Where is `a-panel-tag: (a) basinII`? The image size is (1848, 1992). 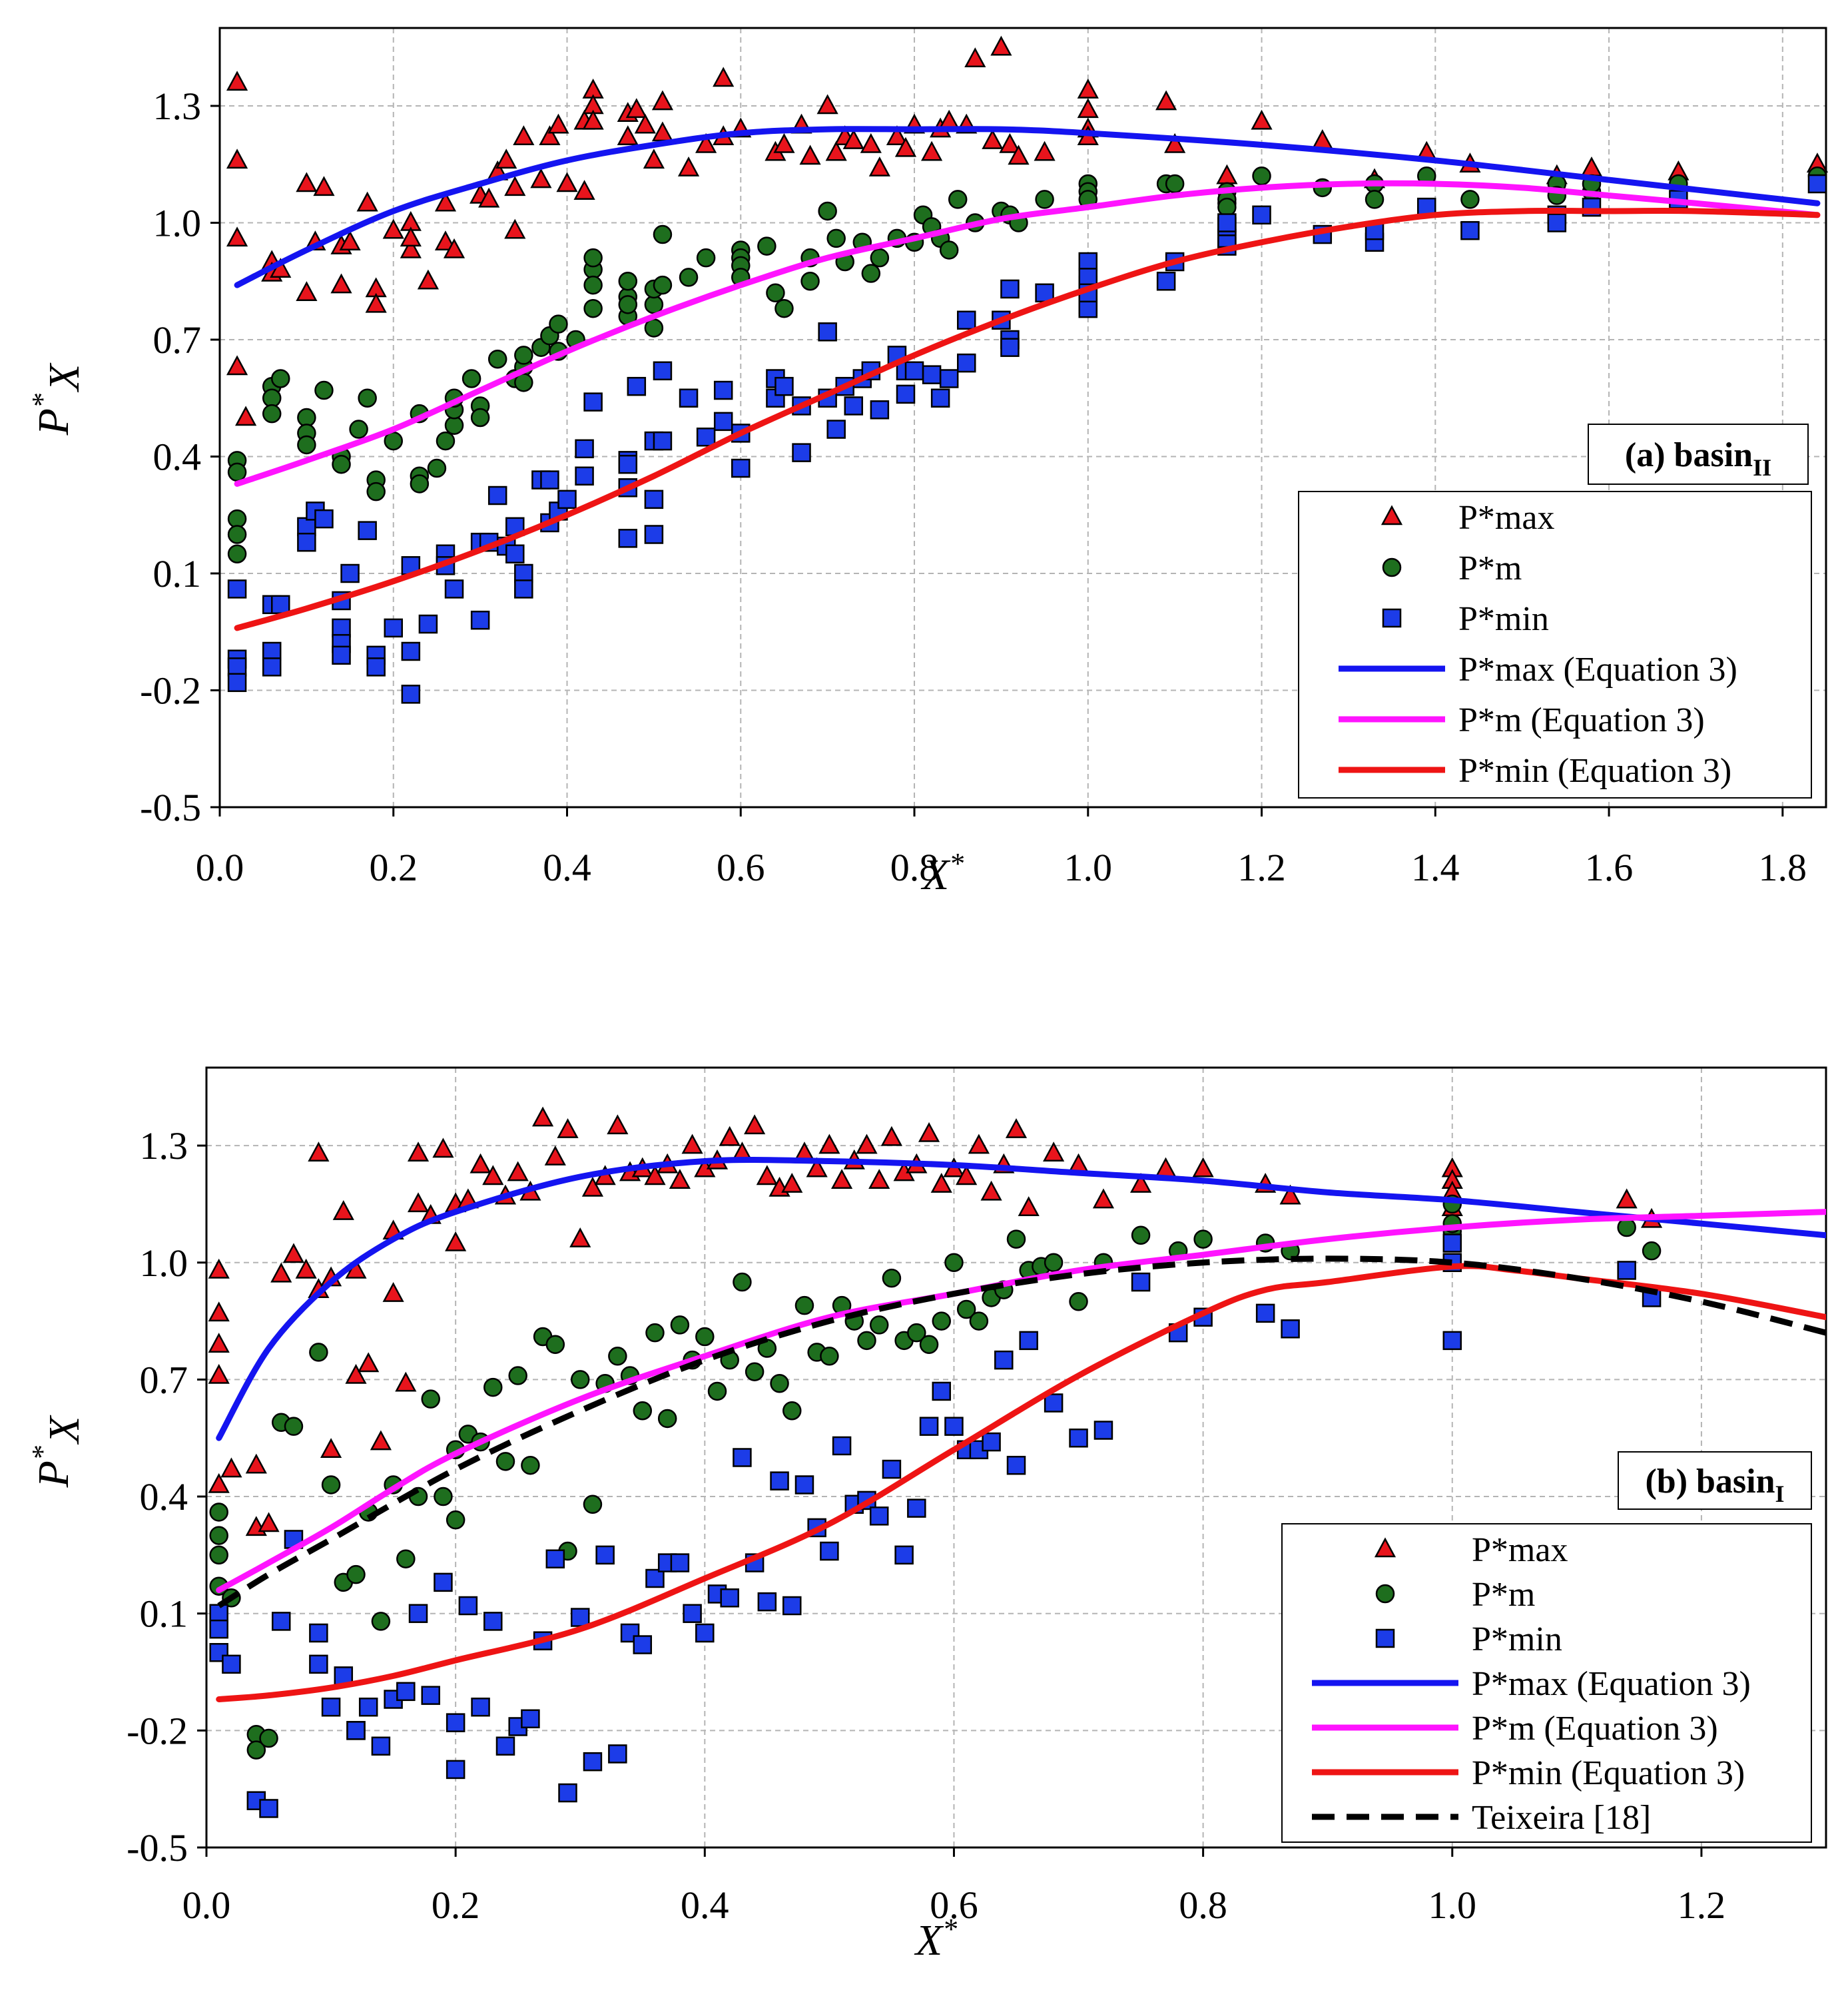 a-panel-tag: (a) basinII is located at coordinates (1698, 458).